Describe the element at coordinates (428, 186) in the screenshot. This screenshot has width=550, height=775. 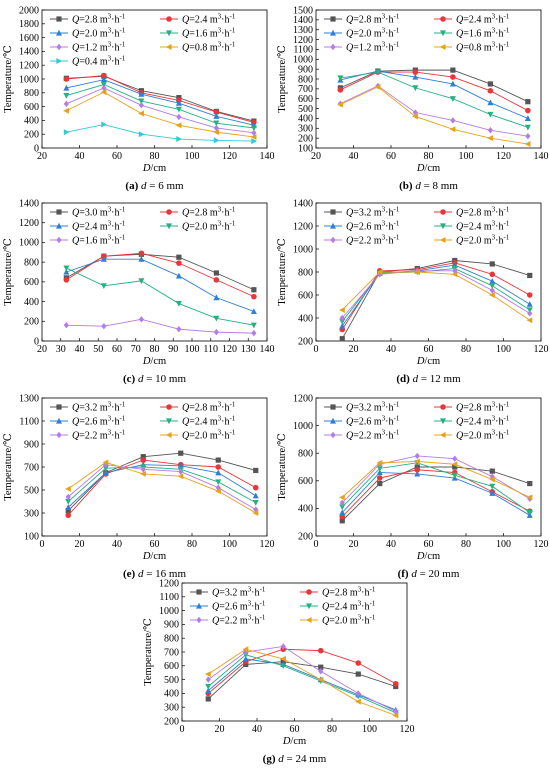
I see `panel-caption: (b) d = 8 mm` at that location.